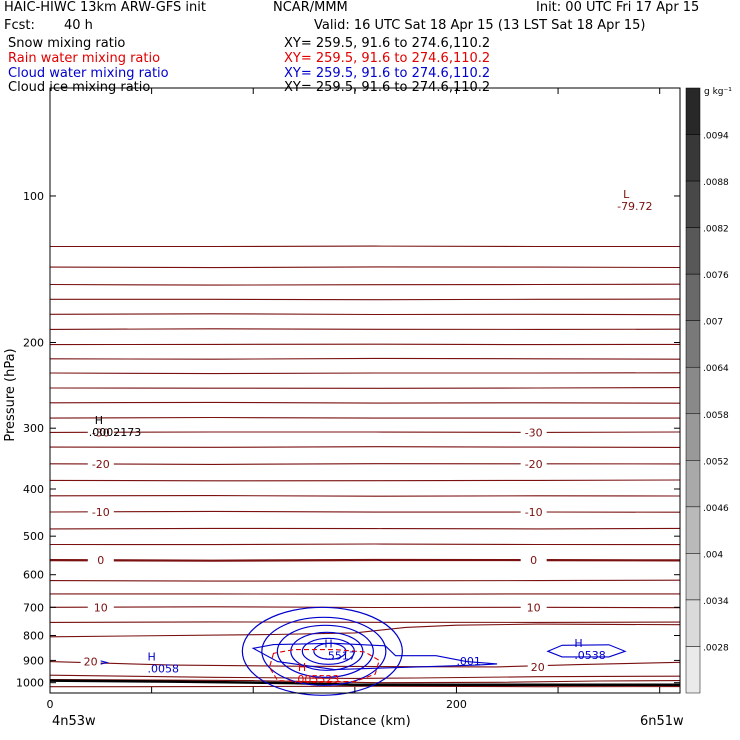 This screenshot has width=740, height=740. Describe the element at coordinates (164, 669) in the screenshot. I see `cloud-water-center-value: .0058` at that location.